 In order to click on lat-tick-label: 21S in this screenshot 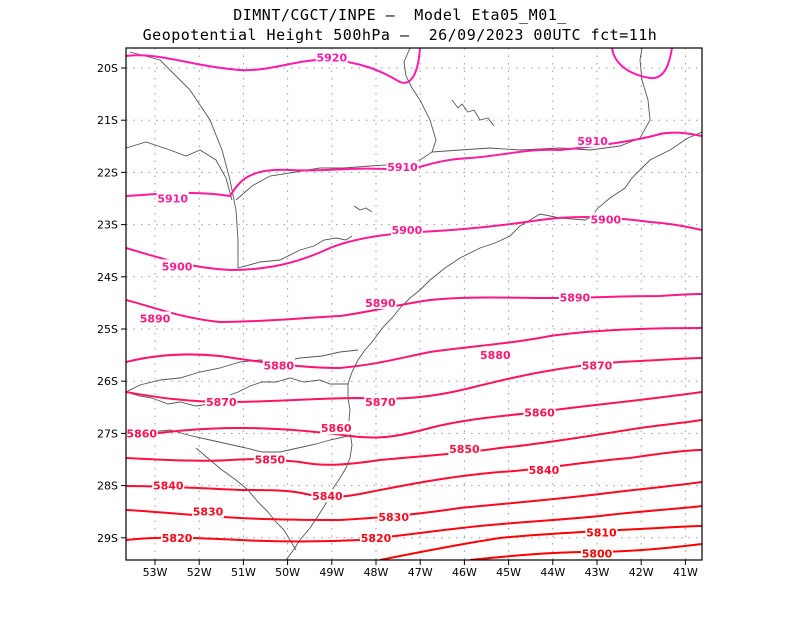, I will do `click(107, 120)`.